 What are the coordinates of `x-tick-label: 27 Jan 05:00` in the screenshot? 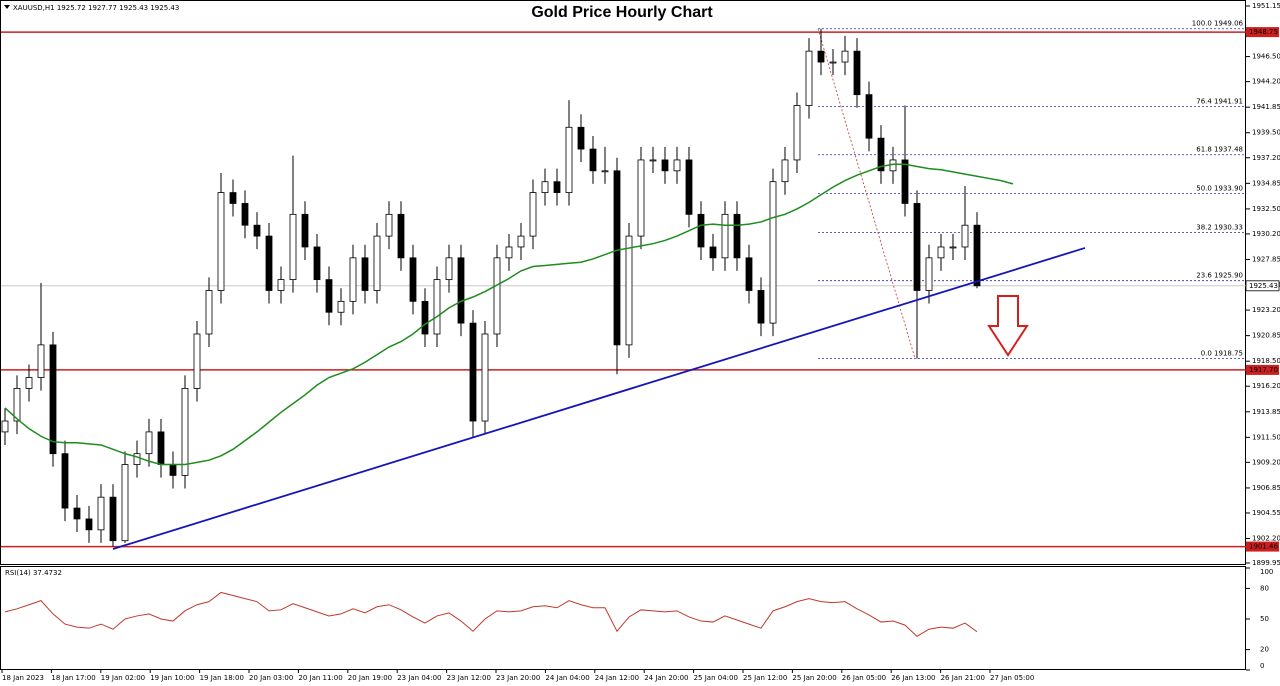 It's located at (1012, 678).